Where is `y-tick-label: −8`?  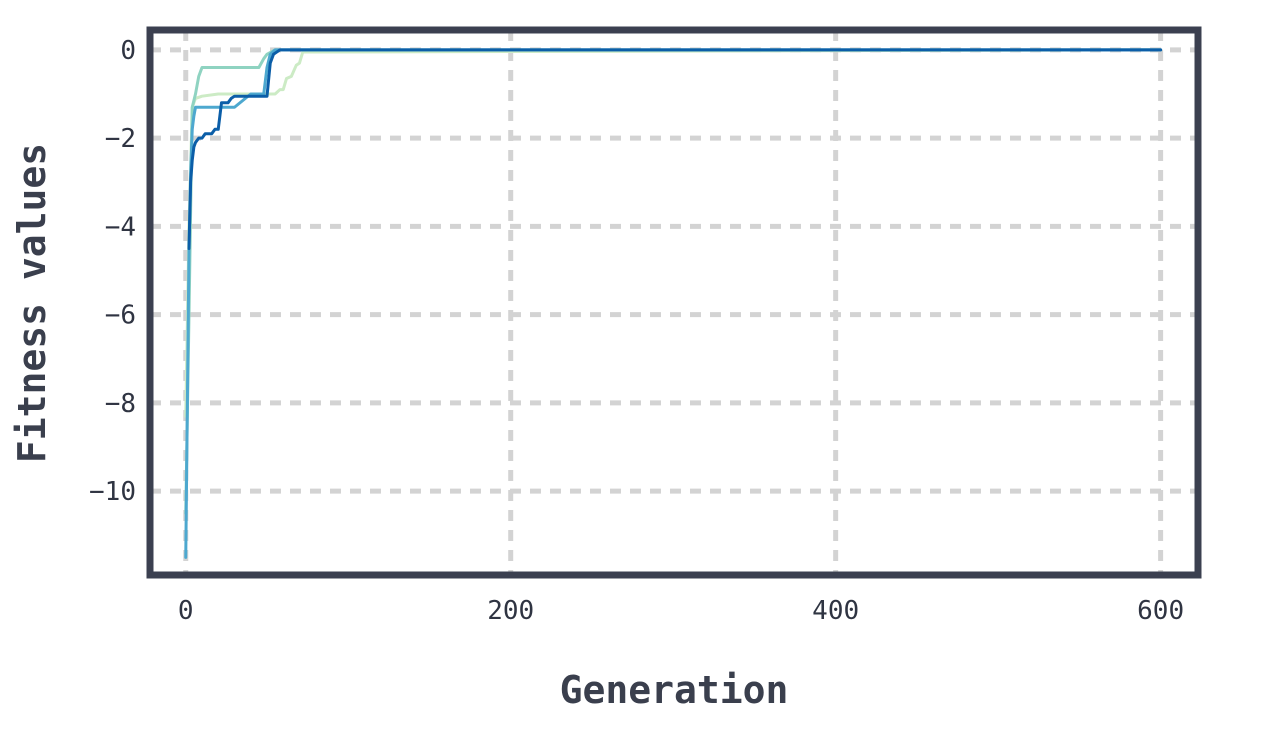
y-tick-label: −8 is located at coordinates (120, 404).